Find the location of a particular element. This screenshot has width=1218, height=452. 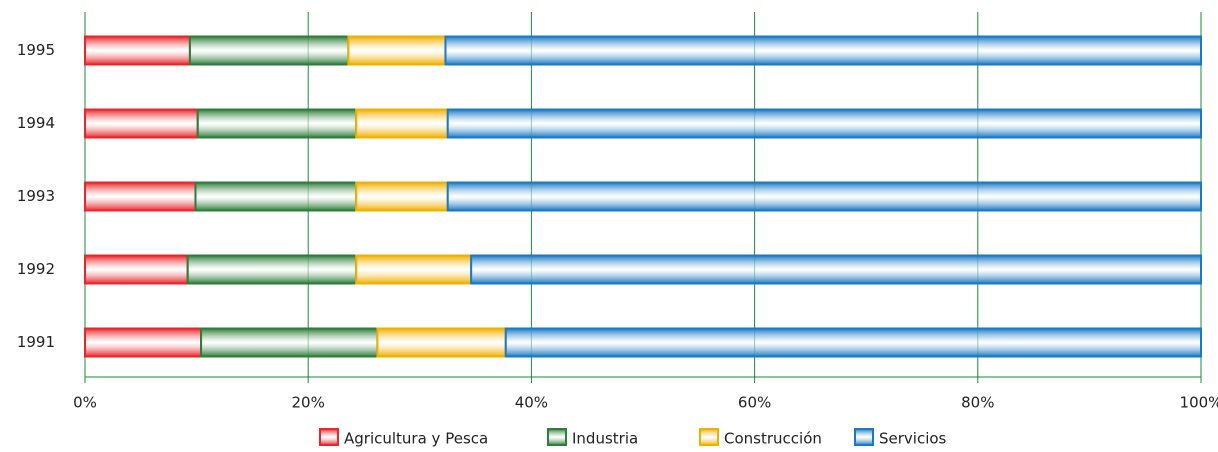

y-tick-label: 1994 is located at coordinates (36, 123).